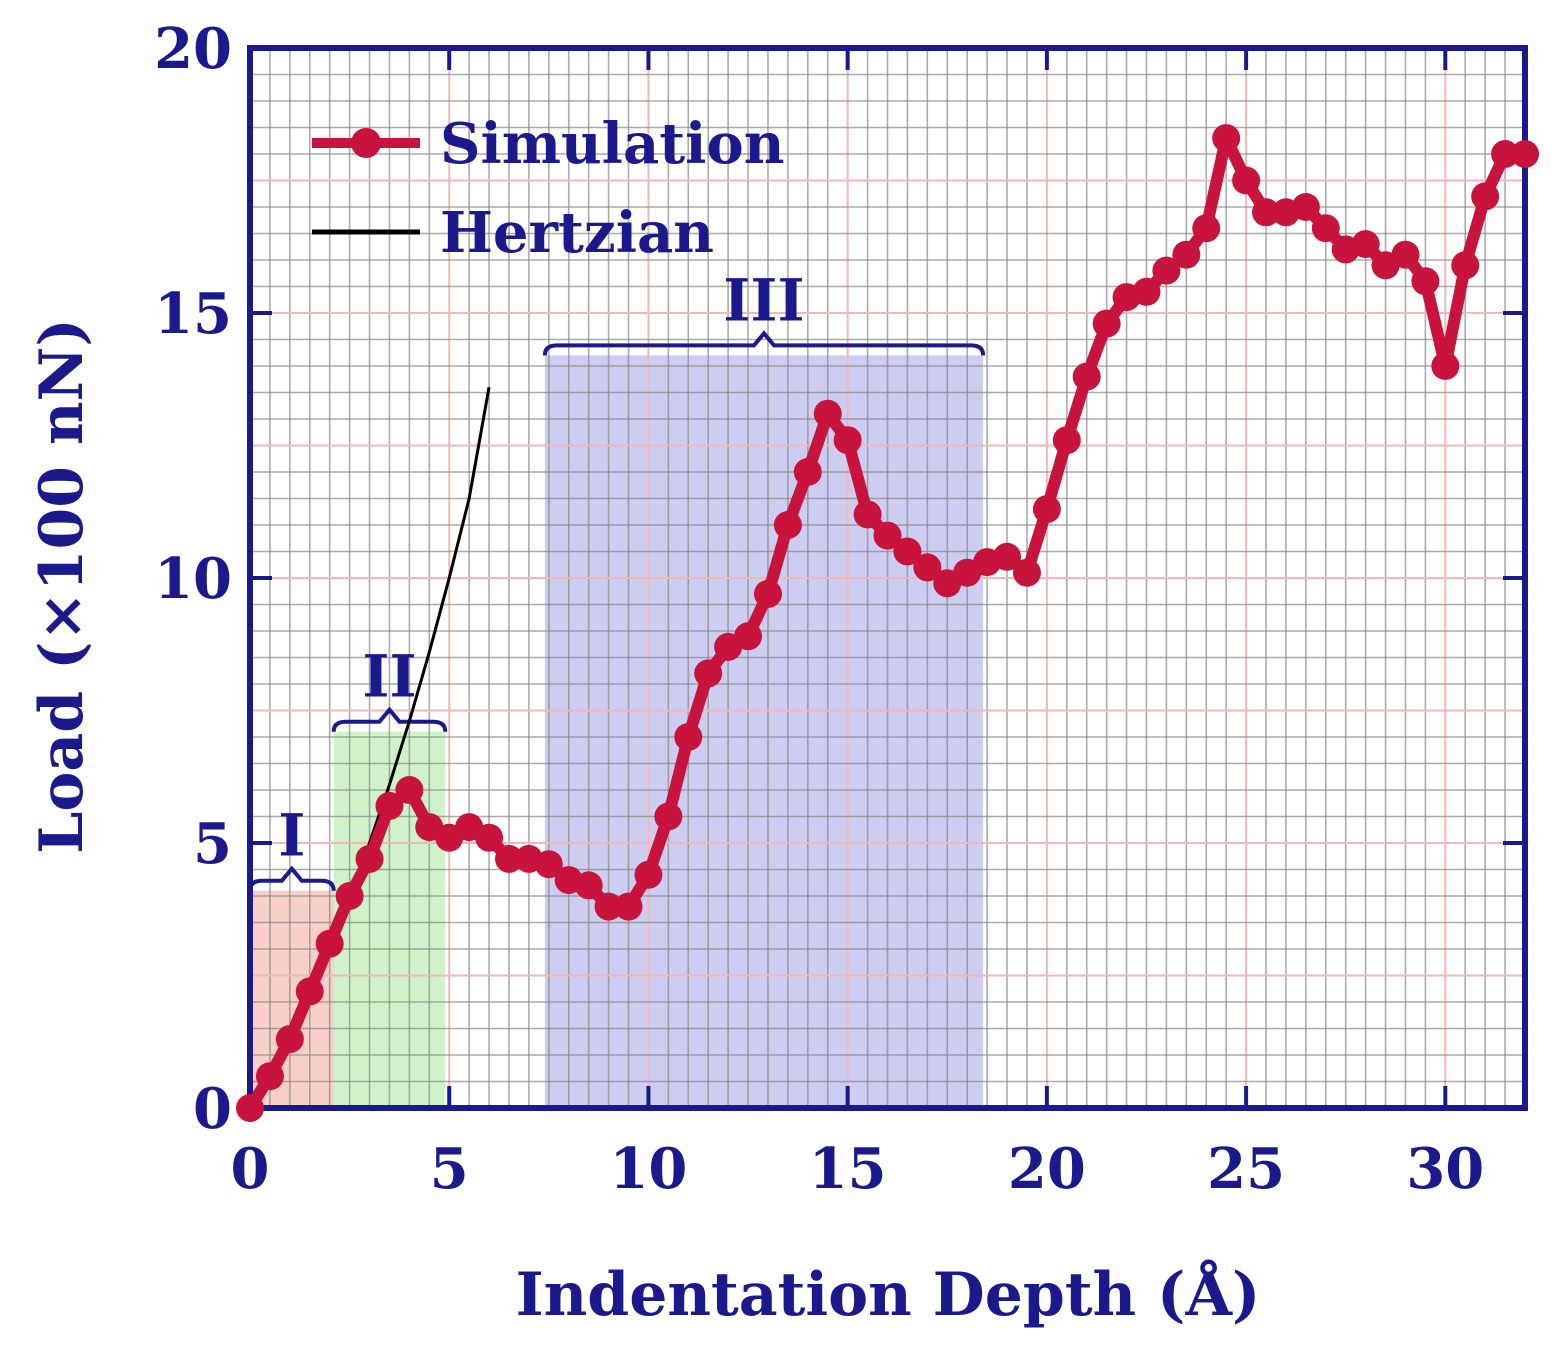  I want to click on x-tick-label: 25, so click(1246, 1169).